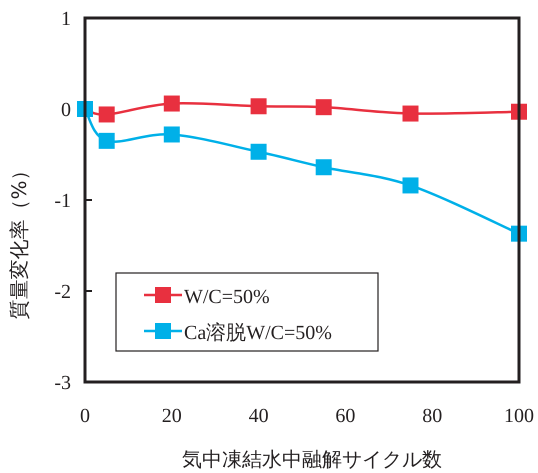 This screenshot has width=538, height=473. What do you see at coordinates (432, 416) in the screenshot?
I see `x-tick-label: 80` at bounding box center [432, 416].